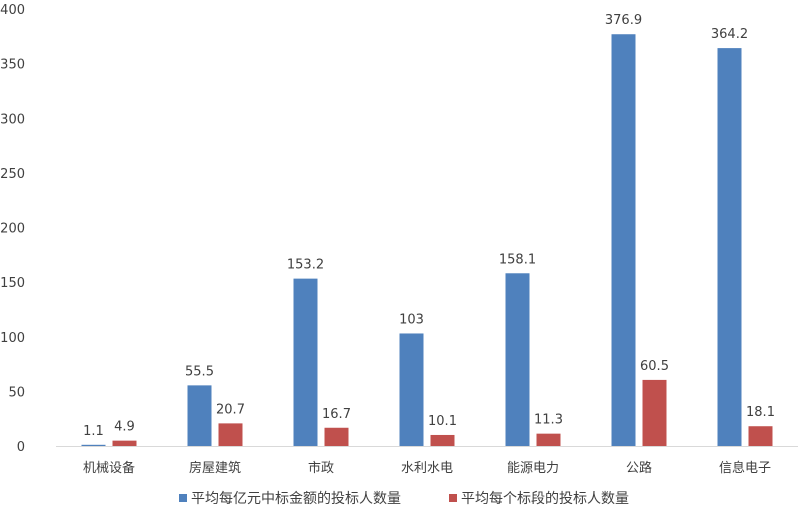  I want to click on y-tick-label: 400, so click(12, 10).